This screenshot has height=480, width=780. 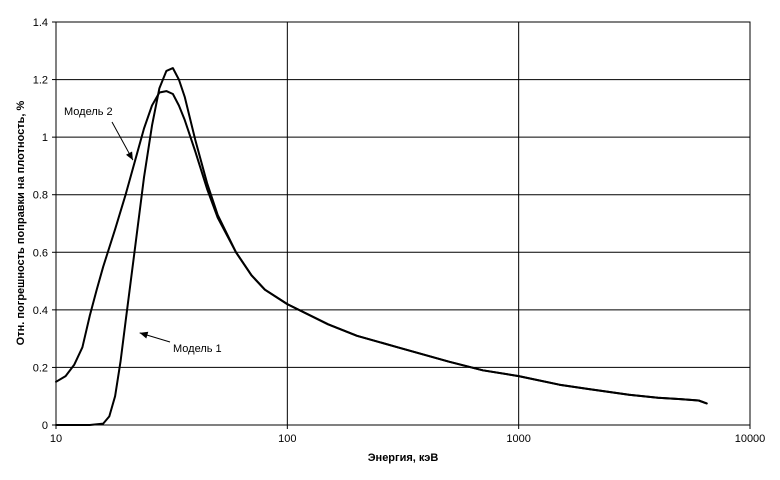 What do you see at coordinates (40, 196) in the screenshot?
I see `y-tick-label: 0.8` at bounding box center [40, 196].